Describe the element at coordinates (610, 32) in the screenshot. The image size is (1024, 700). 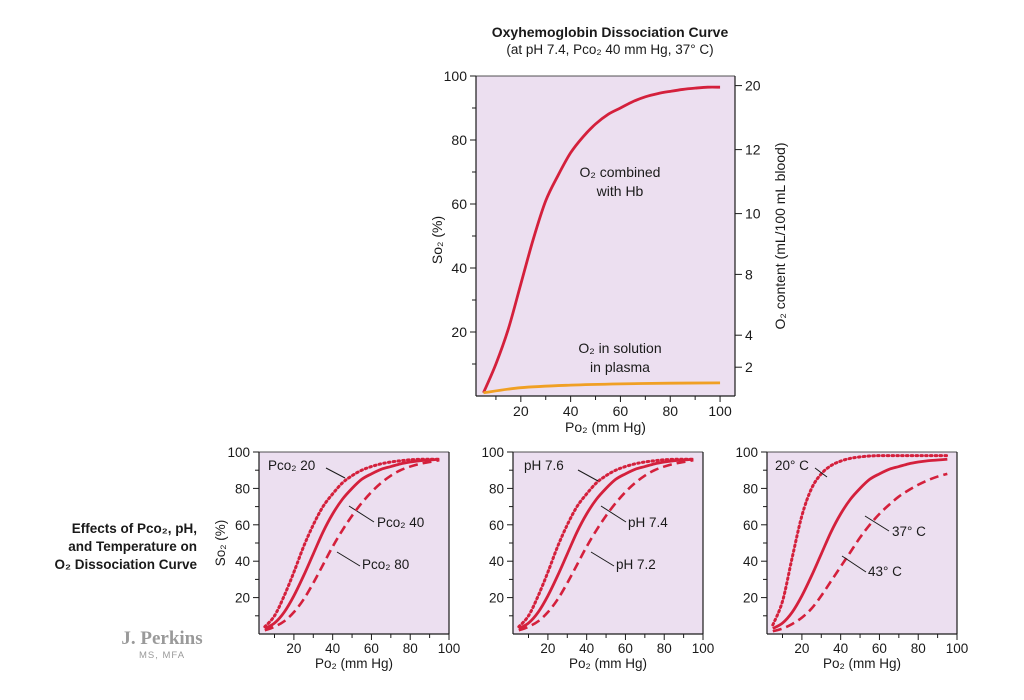
I see `chart-title: Oxyhemoglobin Dissociation Curve` at that location.